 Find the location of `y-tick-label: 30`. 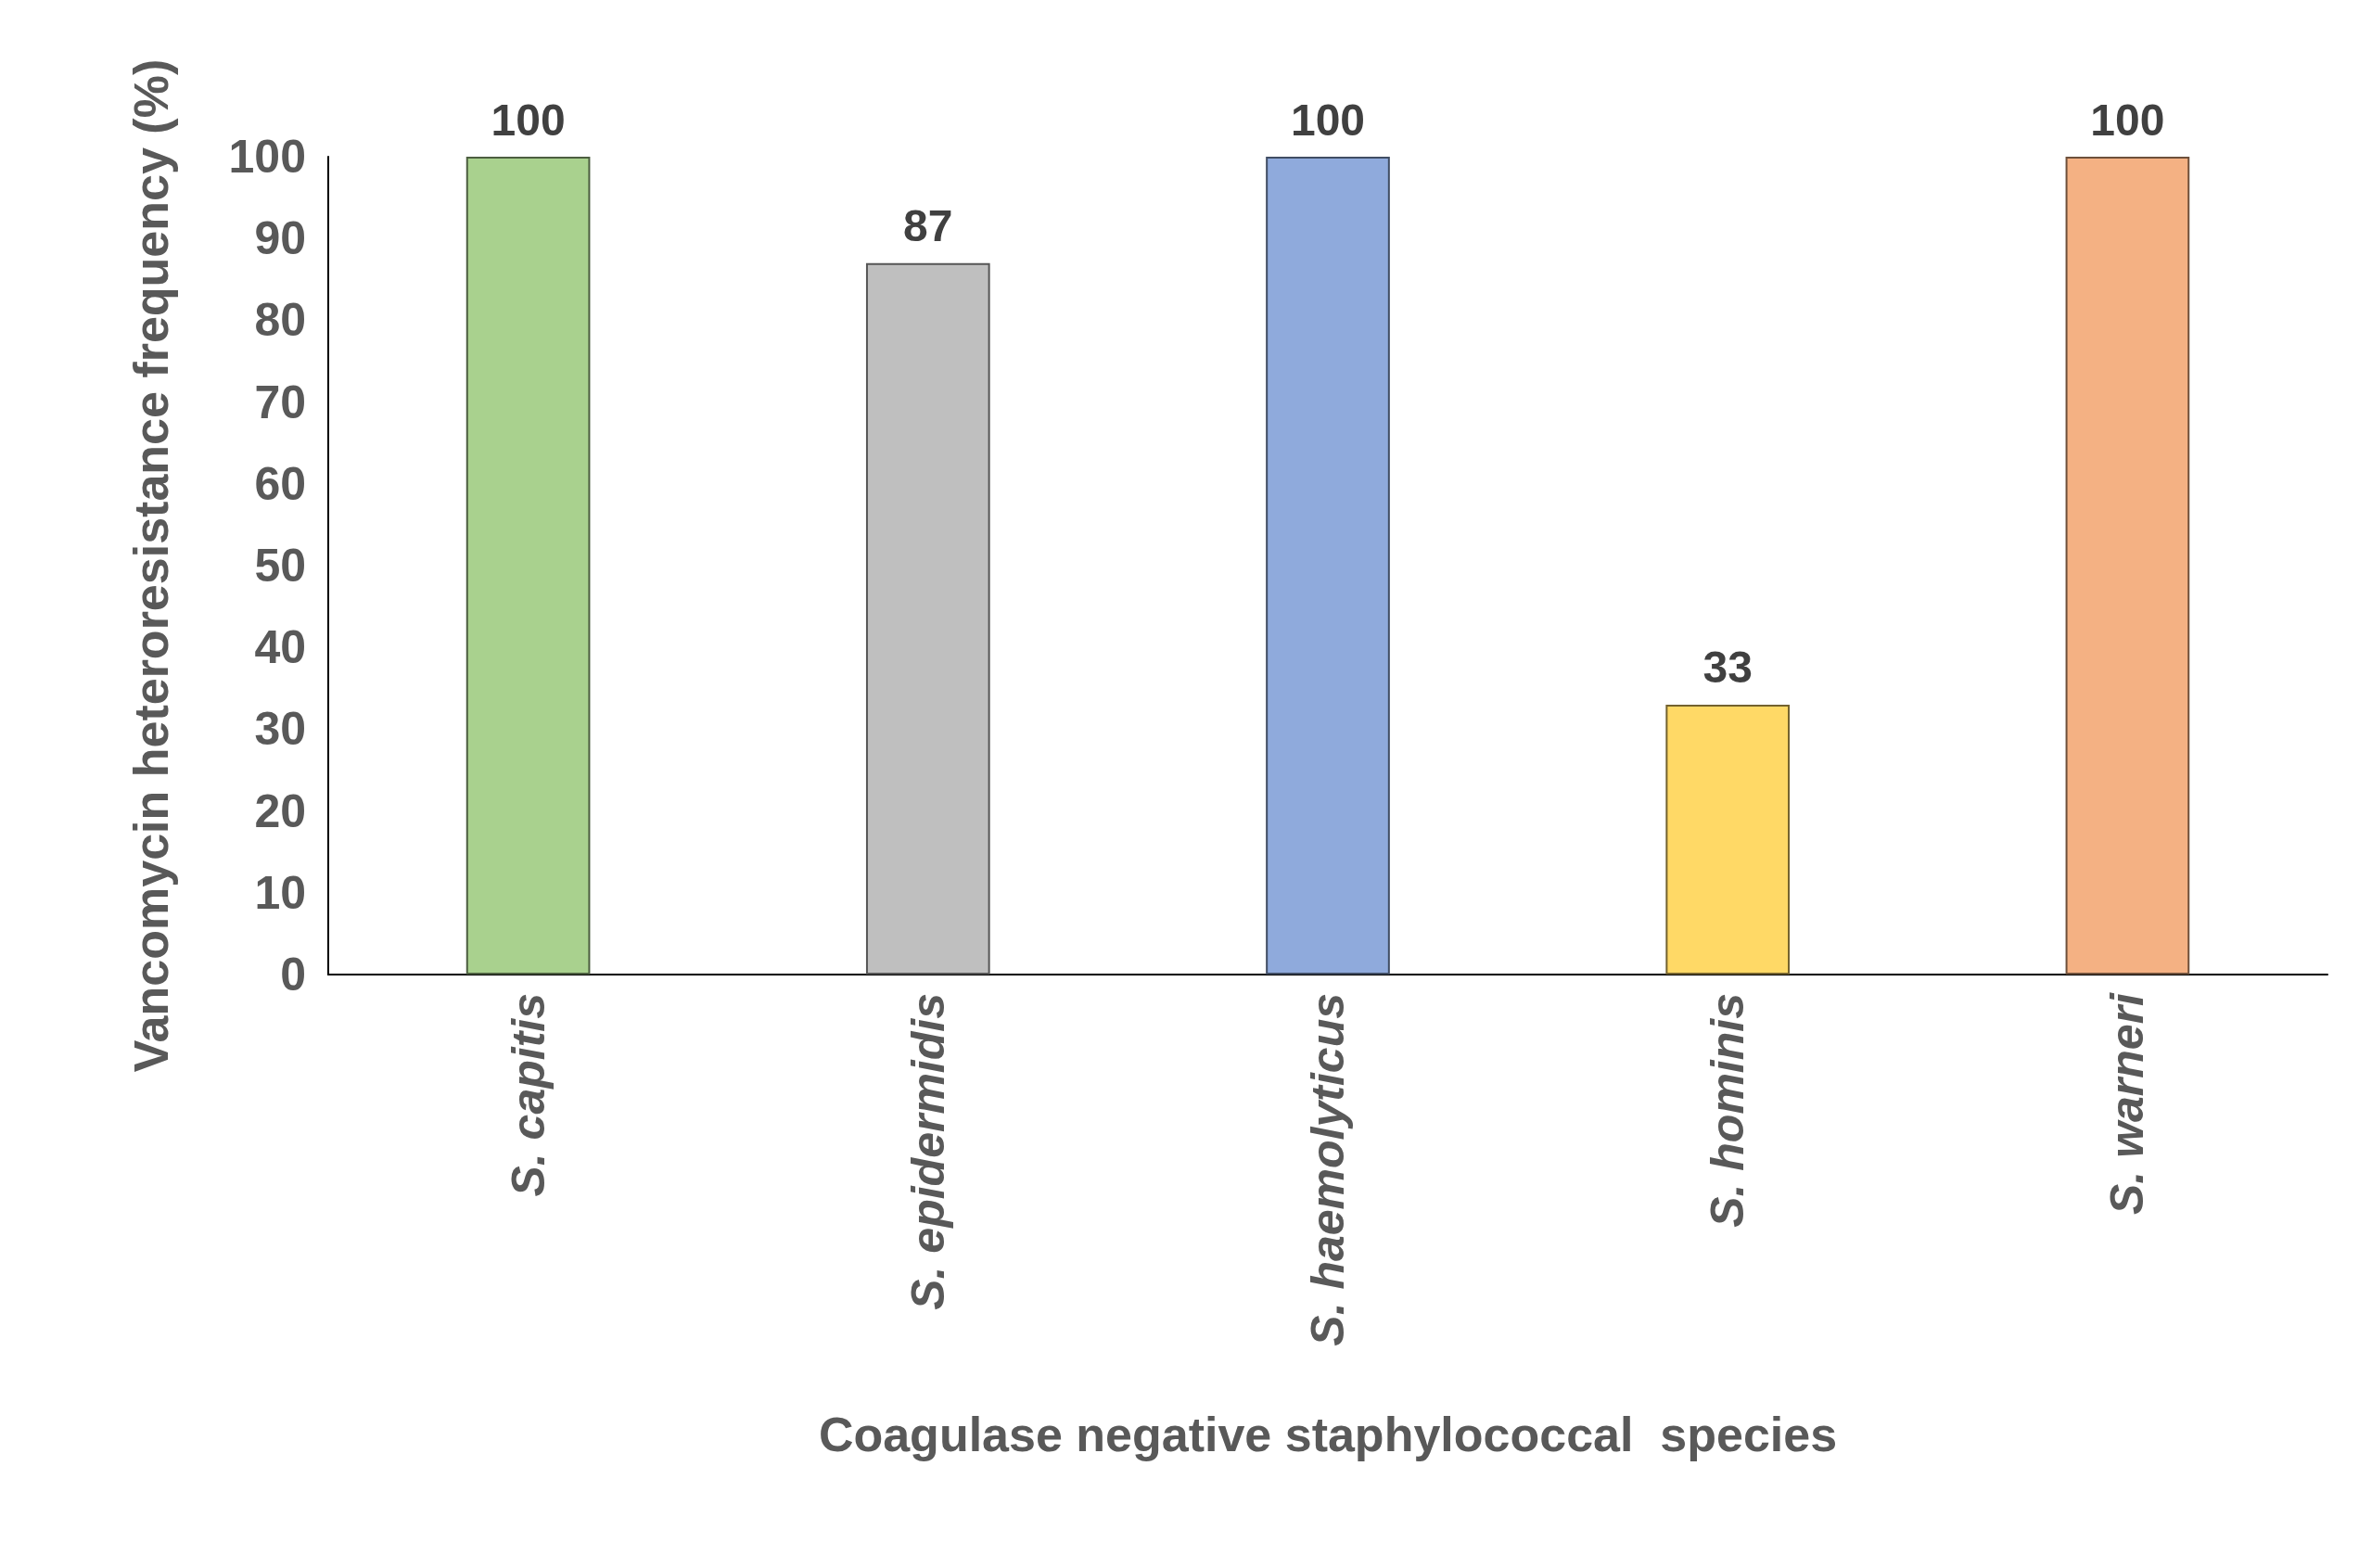

y-tick-label: 30 is located at coordinates (280, 729).